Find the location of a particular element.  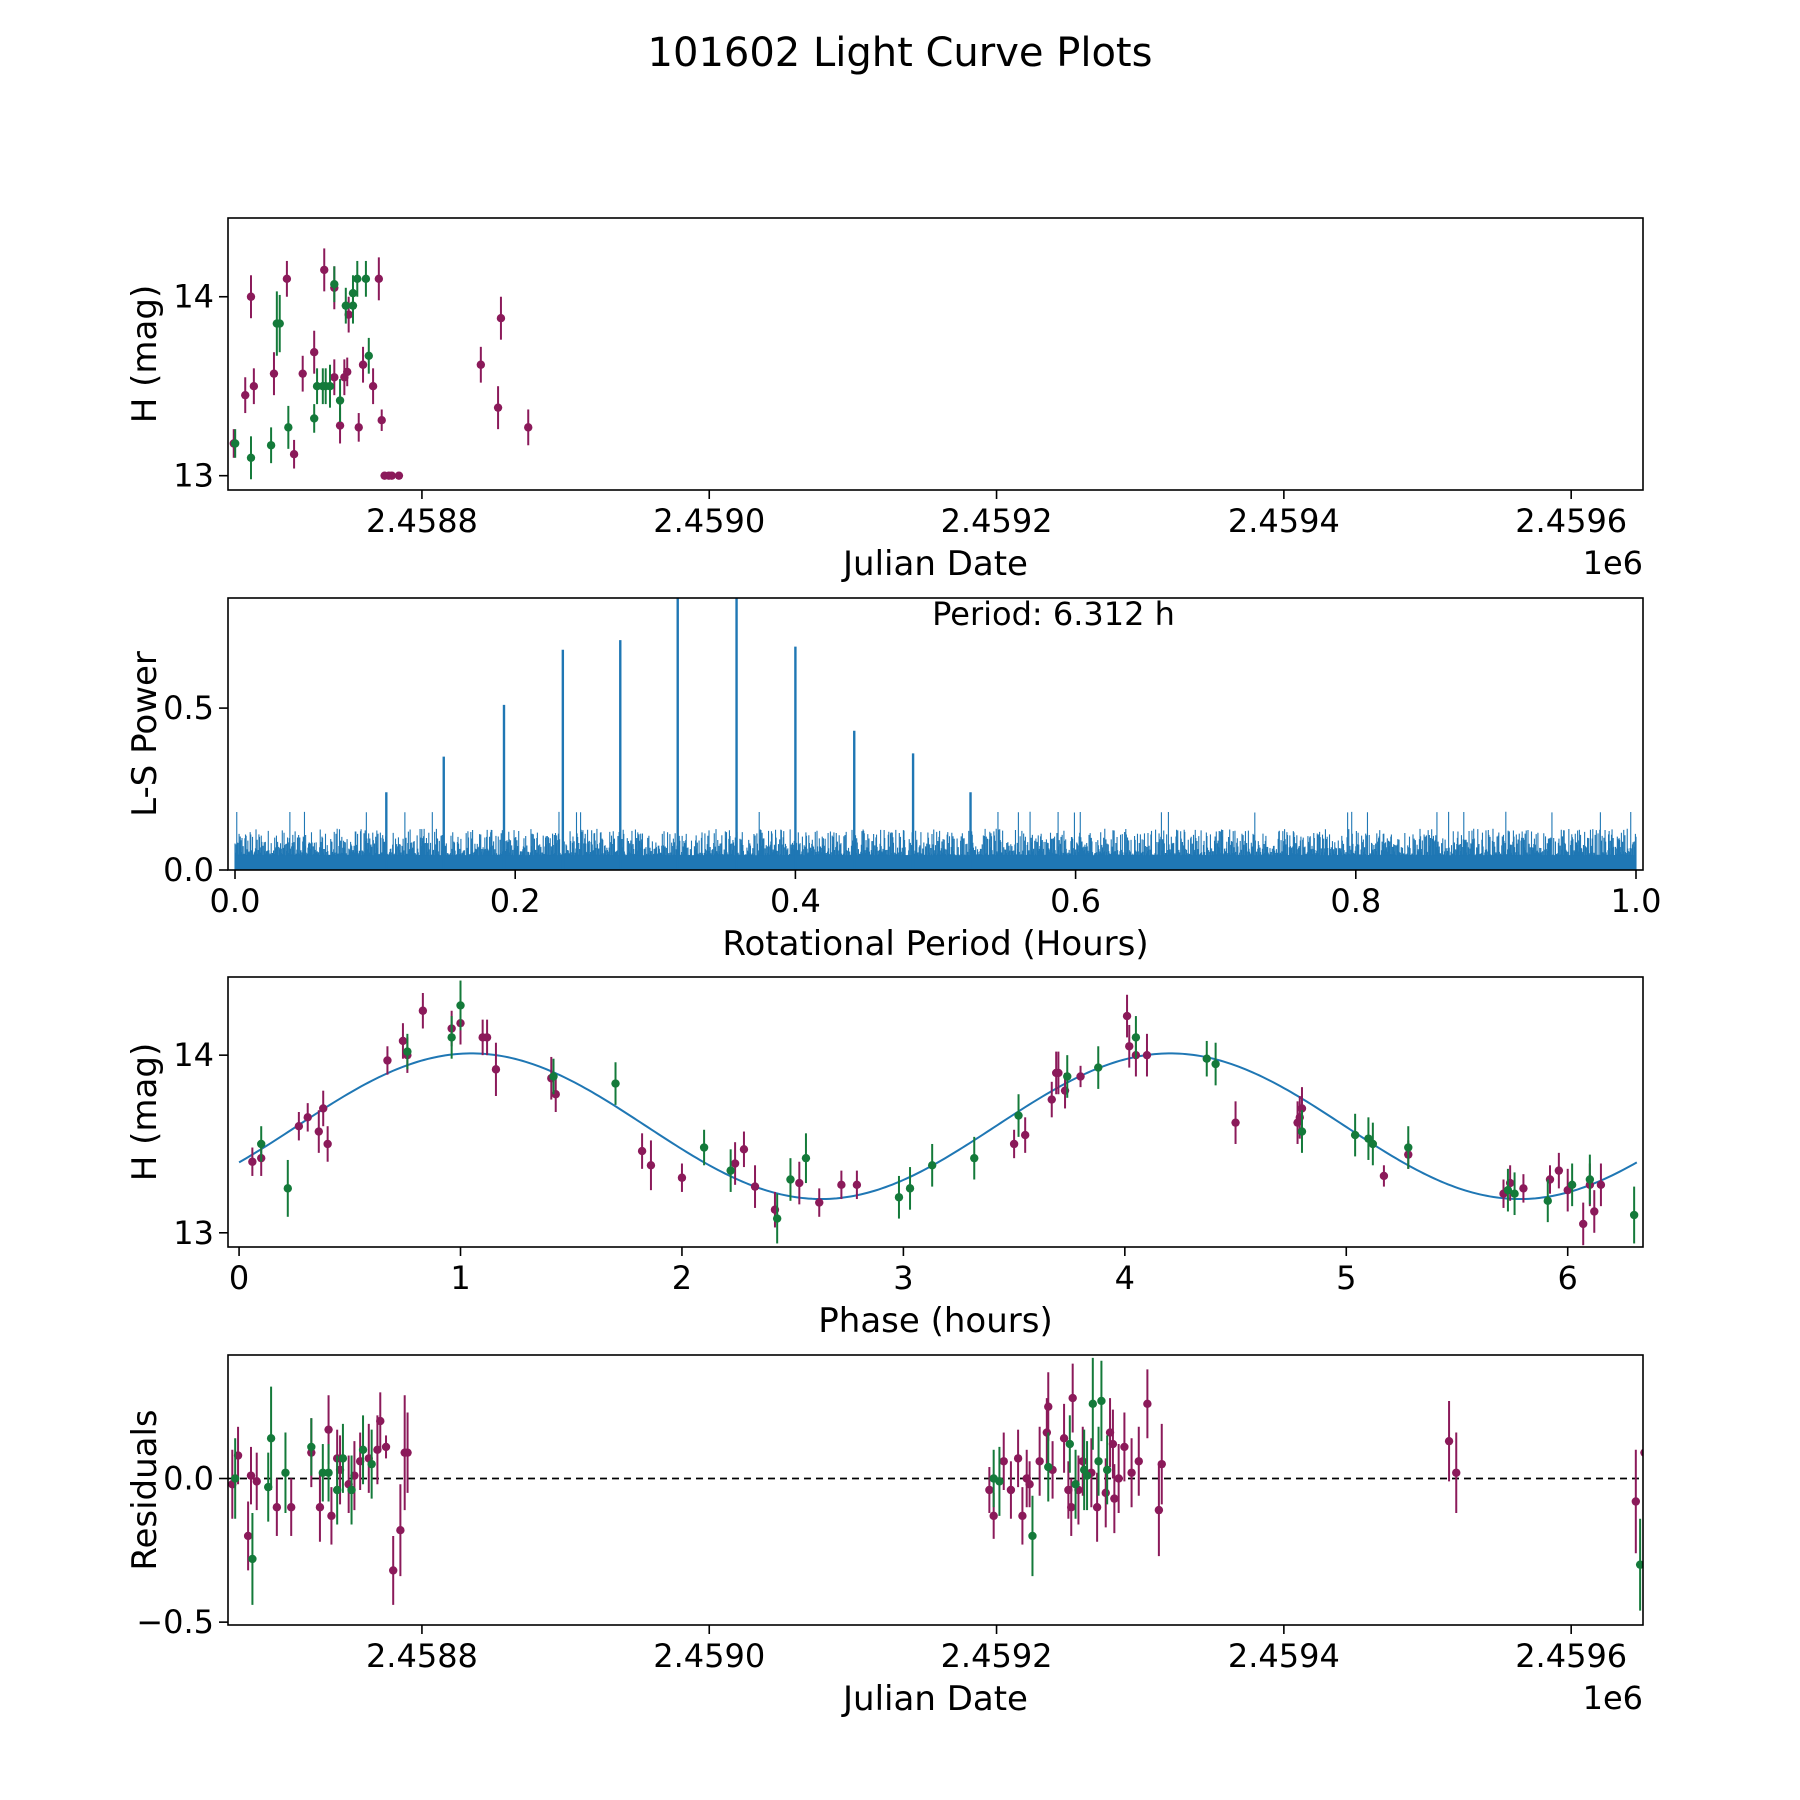

y-tick-label: 0.0 is located at coordinates (188, 1479).